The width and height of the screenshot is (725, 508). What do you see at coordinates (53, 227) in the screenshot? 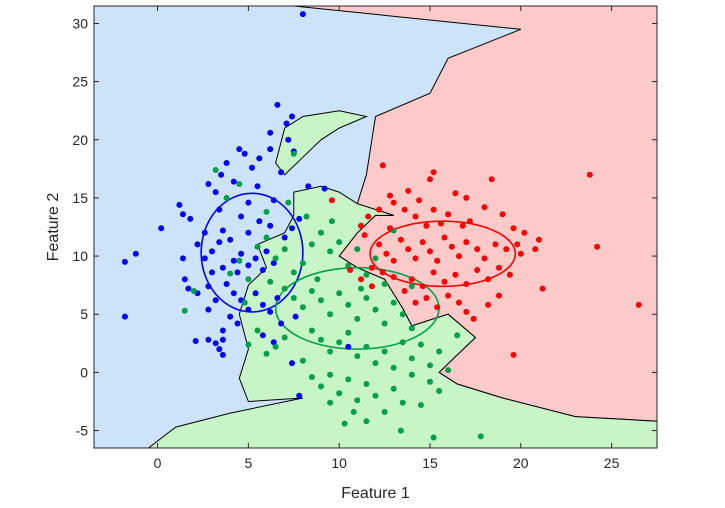
I see `y-axis-label: Feature 2` at bounding box center [53, 227].